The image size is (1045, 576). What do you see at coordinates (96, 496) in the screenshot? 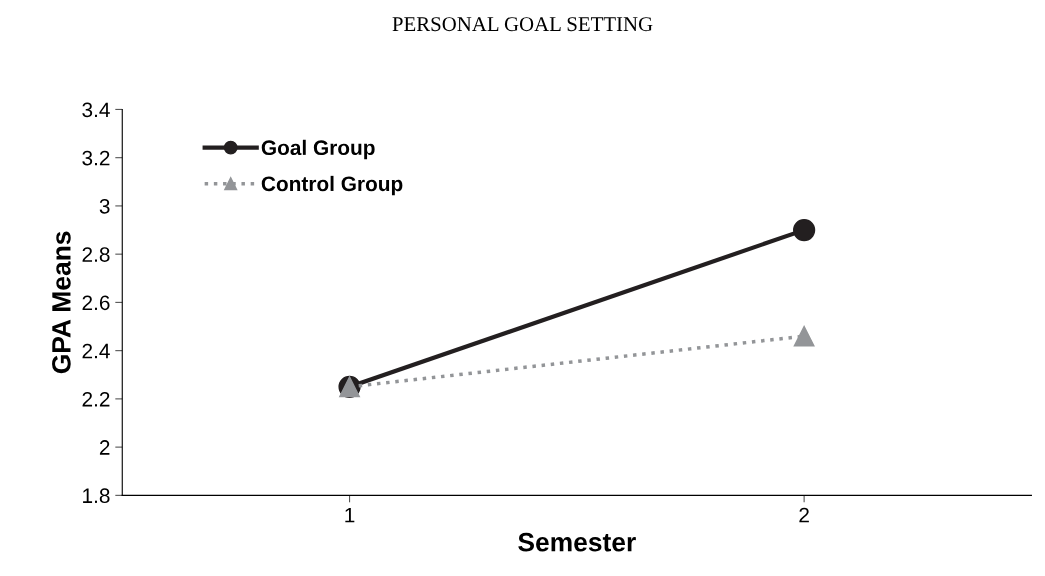
I see `y-tick-label: 1.8` at bounding box center [96, 496].